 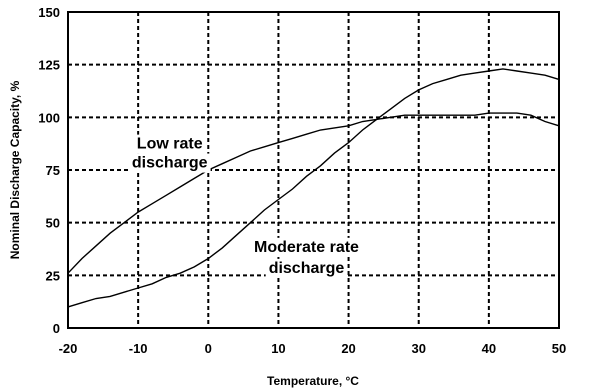 I want to click on y-tick-label: 150, so click(x=49, y=12).